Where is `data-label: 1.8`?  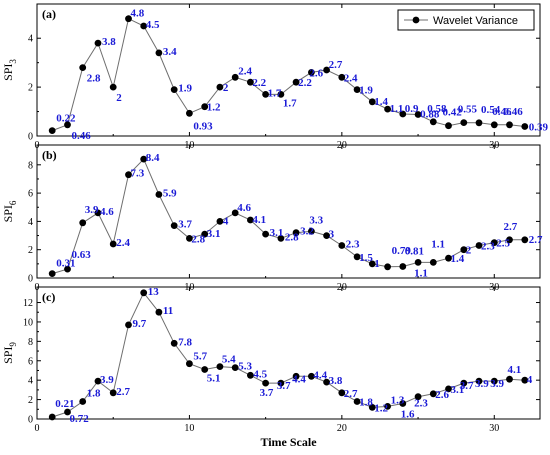 data-label: 1.8 is located at coordinates (94, 394).